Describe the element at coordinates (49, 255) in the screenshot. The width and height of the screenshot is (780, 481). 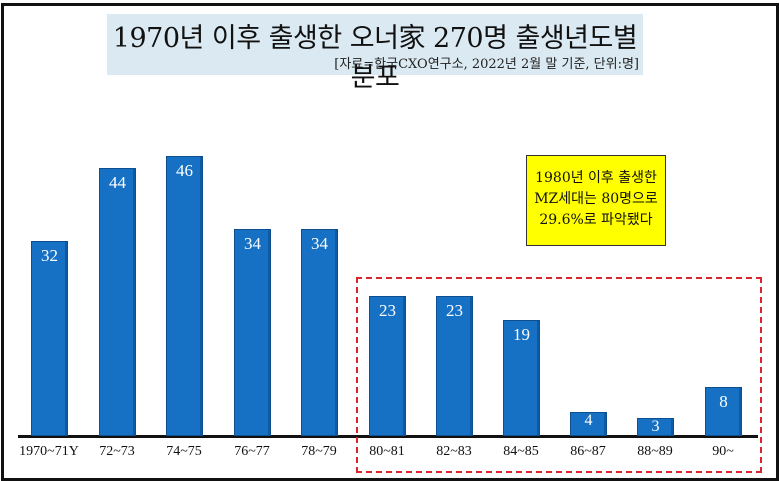
I see `bar-value-label: 32` at that location.